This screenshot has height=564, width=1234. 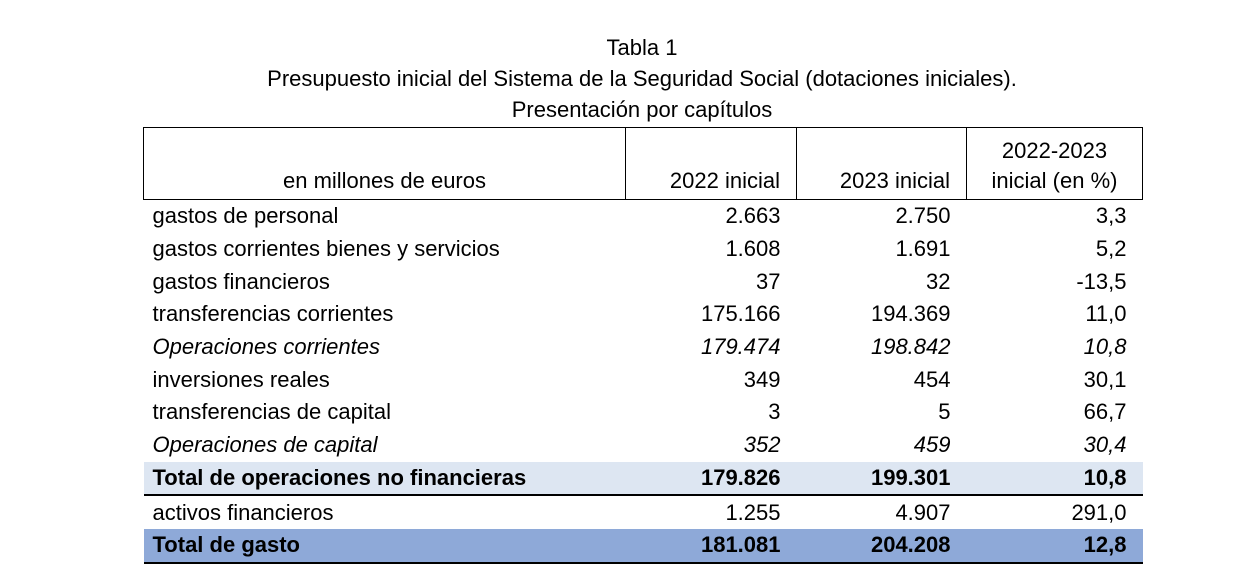 What do you see at coordinates (643, 281) in the screenshot?
I see `table-row: gastos financieros 37 32 -13,5` at bounding box center [643, 281].